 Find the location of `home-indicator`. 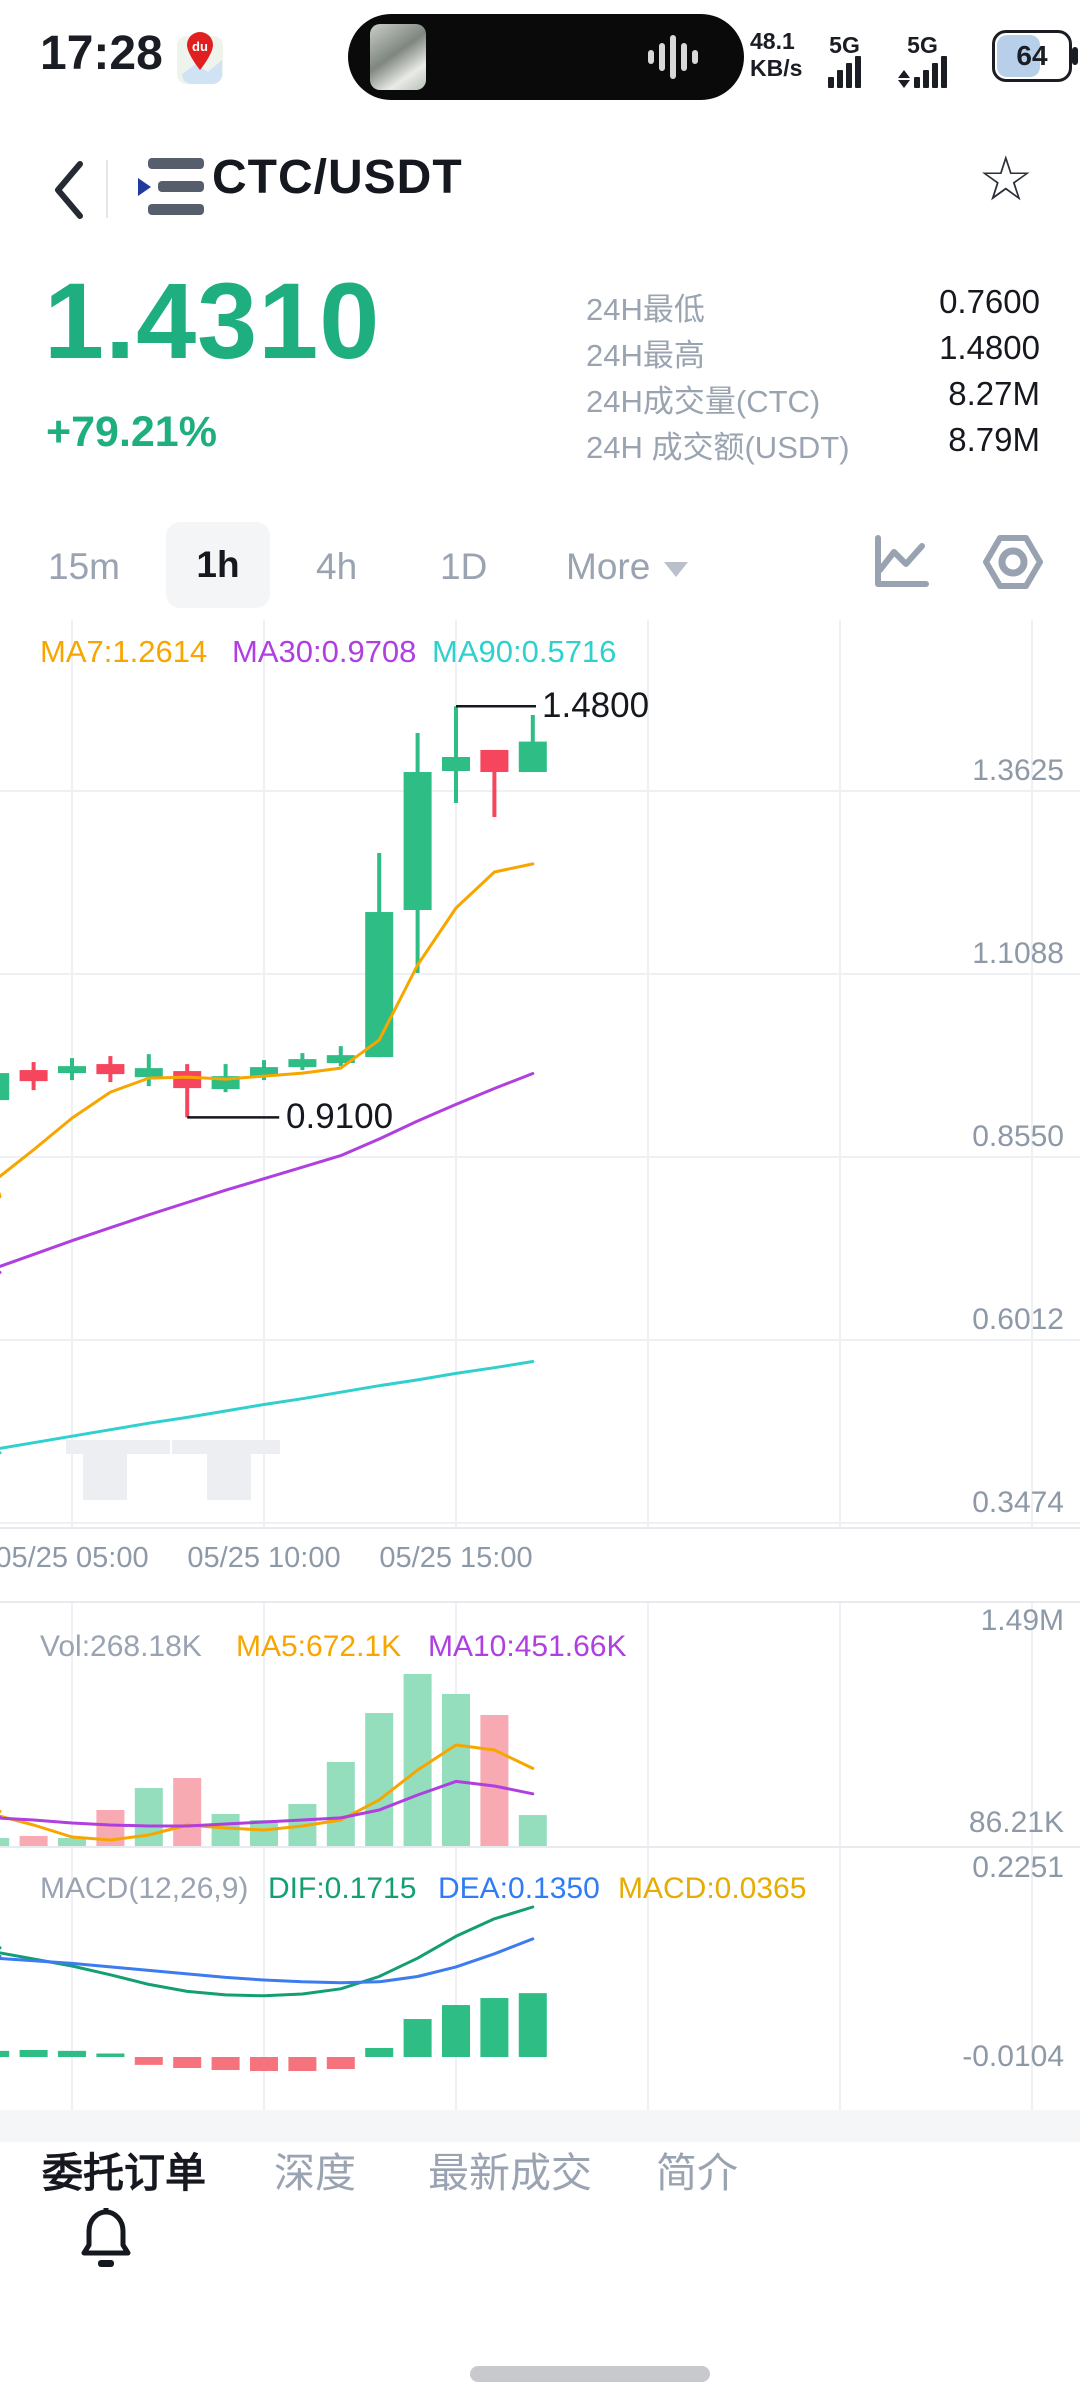

home-indicator is located at coordinates (590, 2374).